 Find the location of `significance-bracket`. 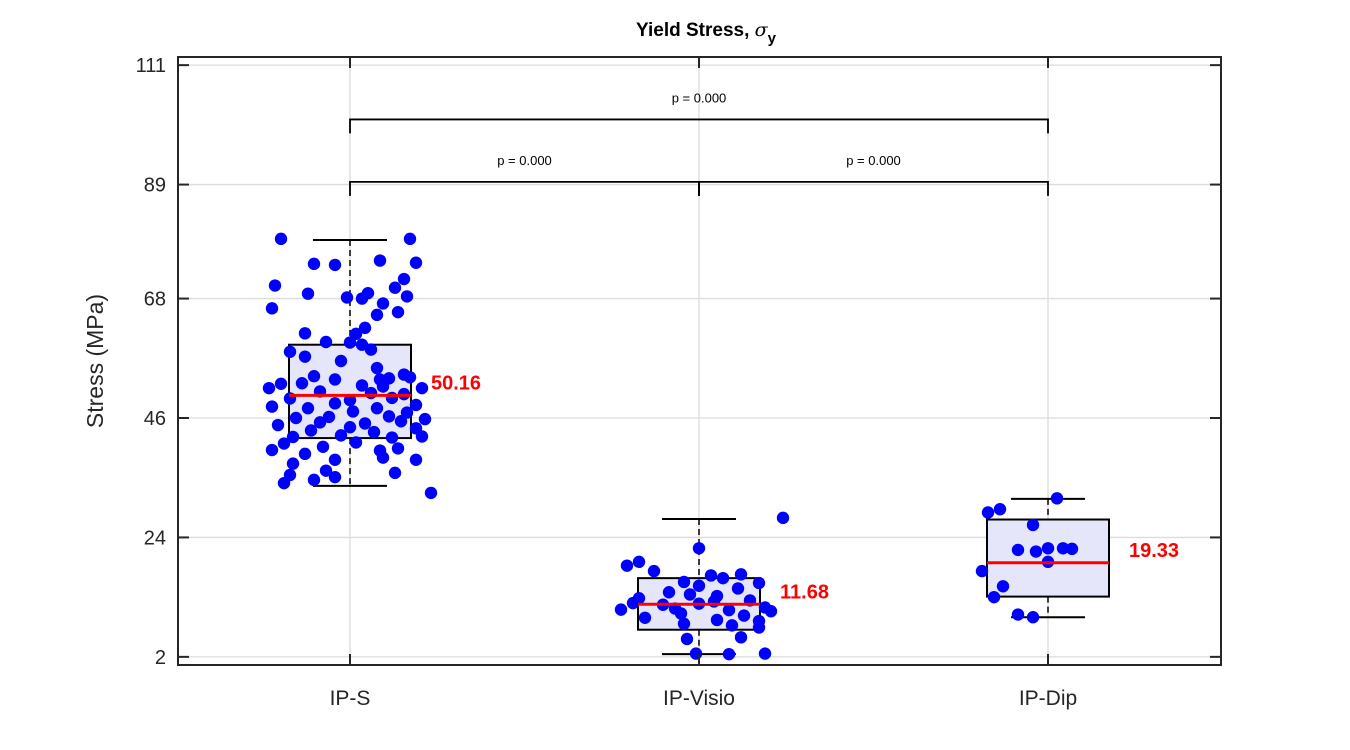

significance-bracket is located at coordinates (873, 188).